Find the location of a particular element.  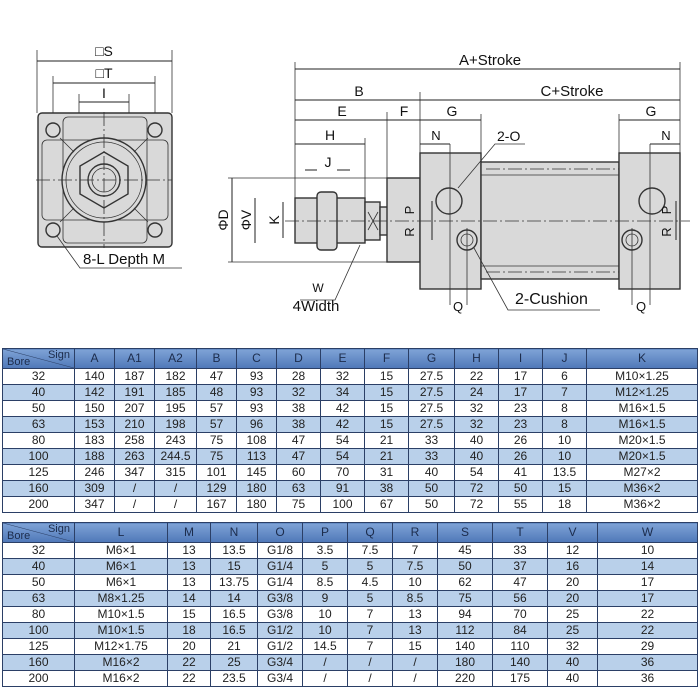

dim-q-left: Q is located at coordinates (458, 306).